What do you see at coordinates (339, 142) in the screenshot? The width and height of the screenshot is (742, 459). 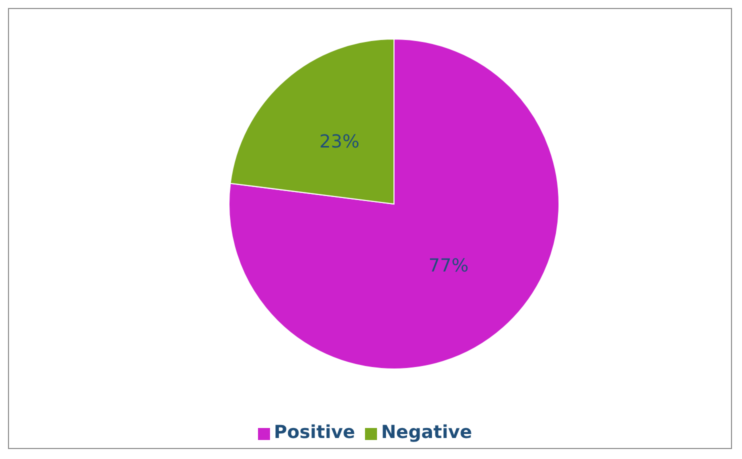 I see `data-label: 23%` at bounding box center [339, 142].